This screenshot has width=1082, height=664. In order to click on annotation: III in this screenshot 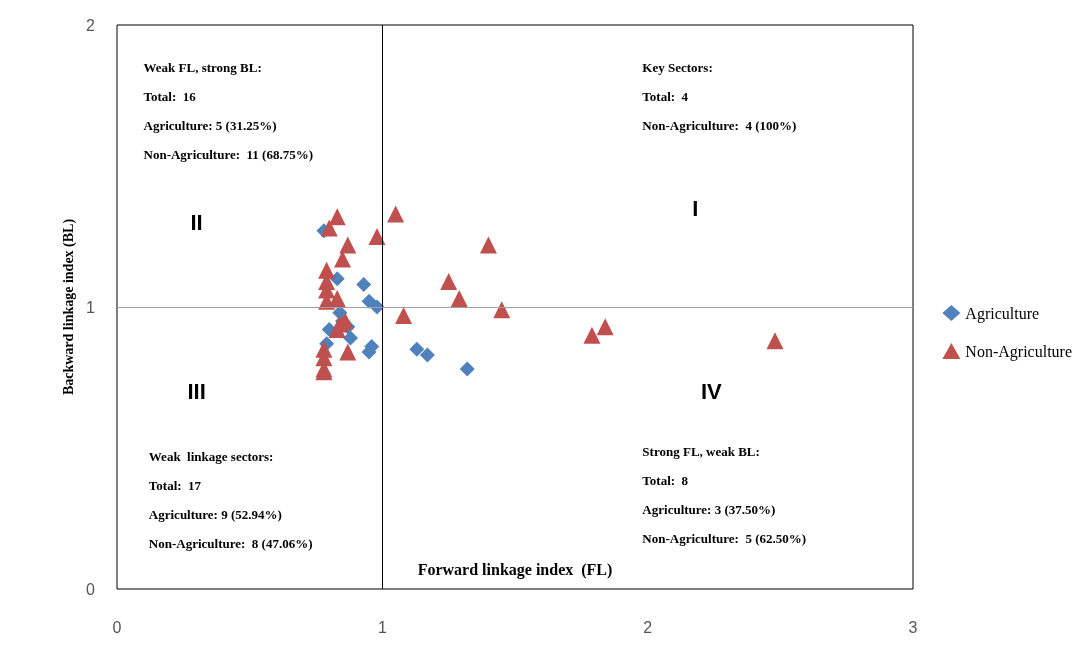, I will do `click(196, 392)`.